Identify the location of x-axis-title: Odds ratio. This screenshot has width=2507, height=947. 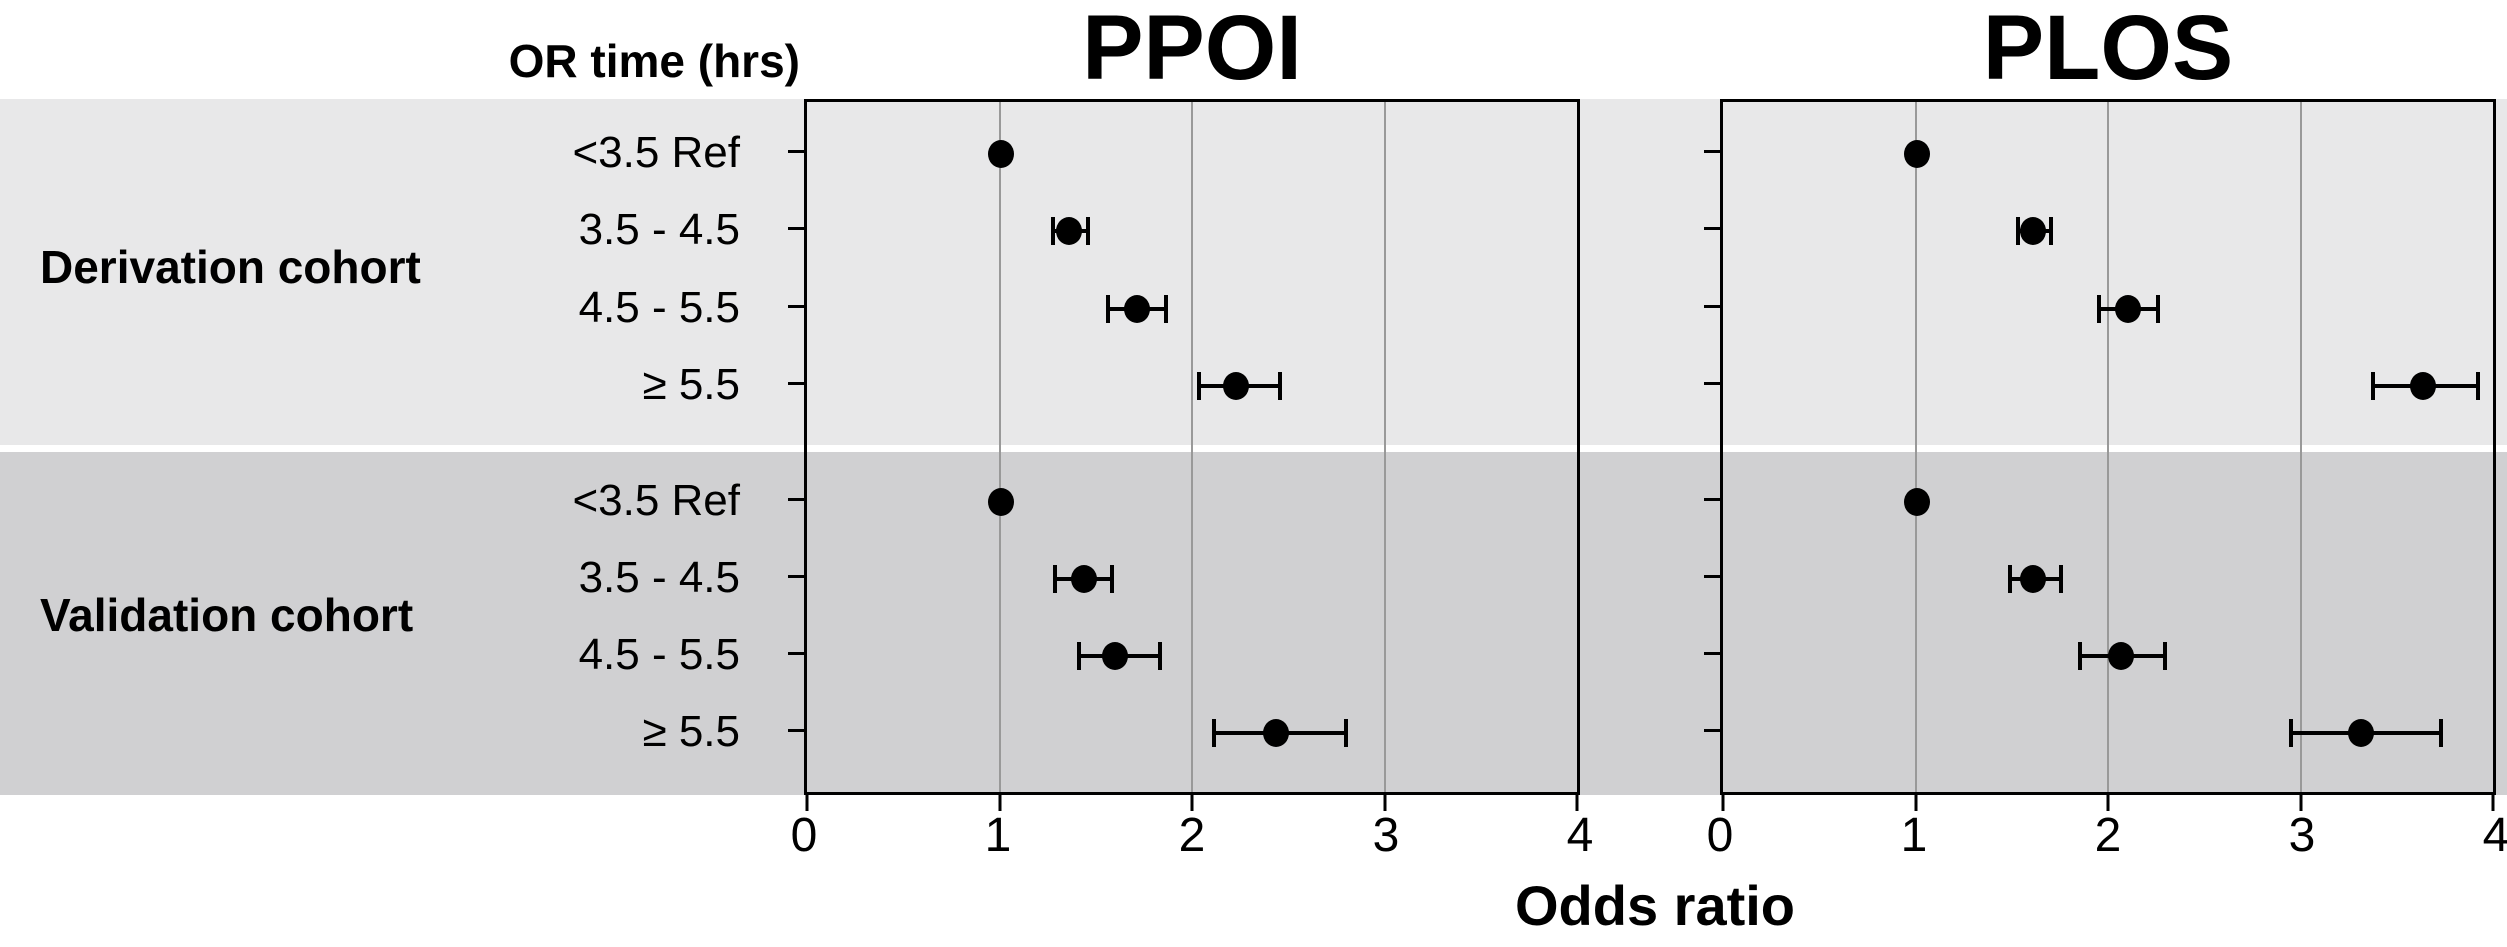
(1655, 905).